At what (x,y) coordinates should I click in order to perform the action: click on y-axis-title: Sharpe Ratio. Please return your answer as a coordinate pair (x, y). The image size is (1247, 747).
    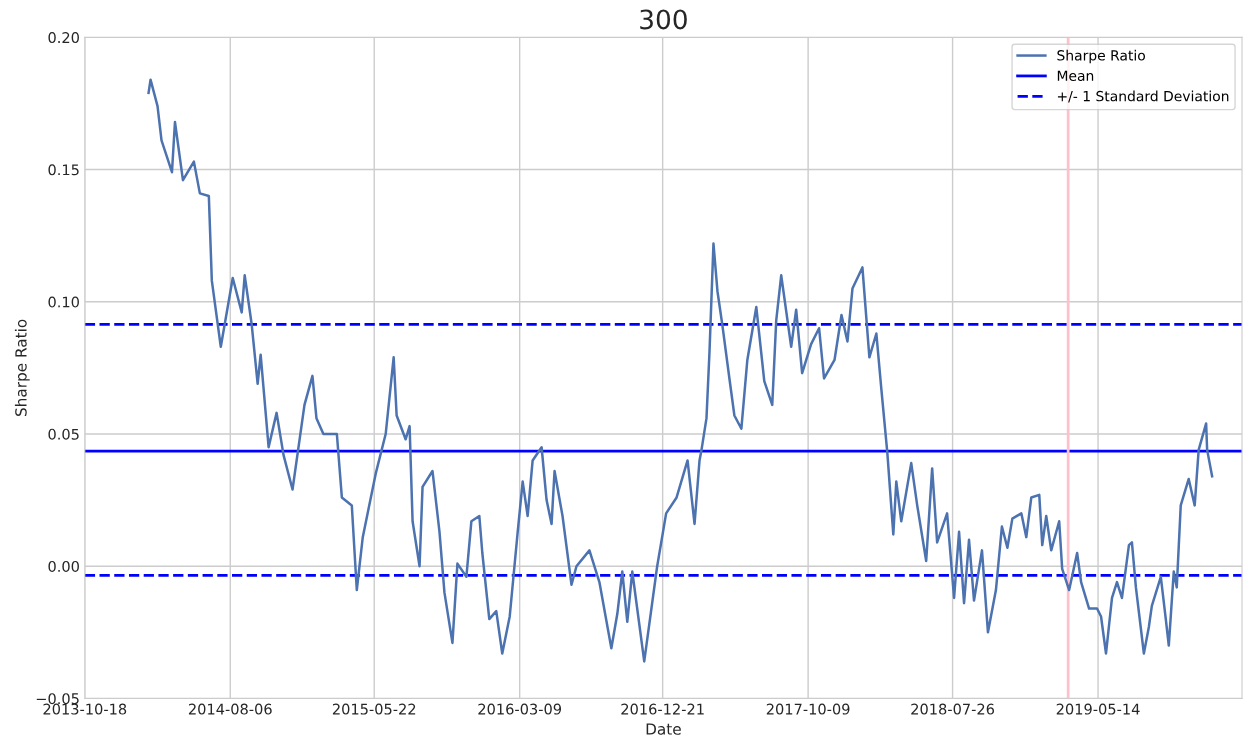
    Looking at the image, I should click on (22, 367).